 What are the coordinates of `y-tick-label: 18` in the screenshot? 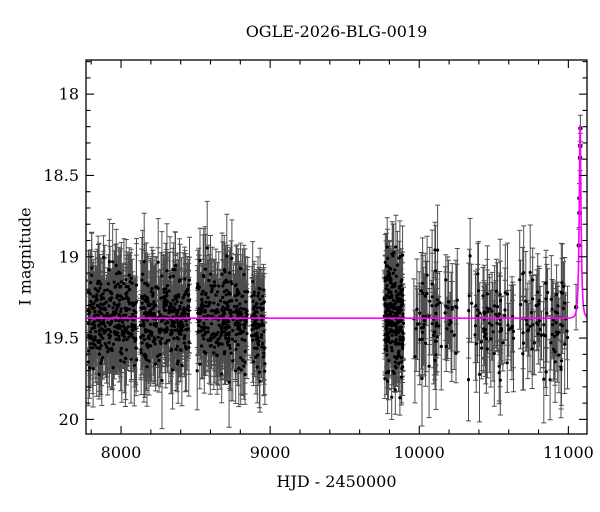 It's located at (69, 94).